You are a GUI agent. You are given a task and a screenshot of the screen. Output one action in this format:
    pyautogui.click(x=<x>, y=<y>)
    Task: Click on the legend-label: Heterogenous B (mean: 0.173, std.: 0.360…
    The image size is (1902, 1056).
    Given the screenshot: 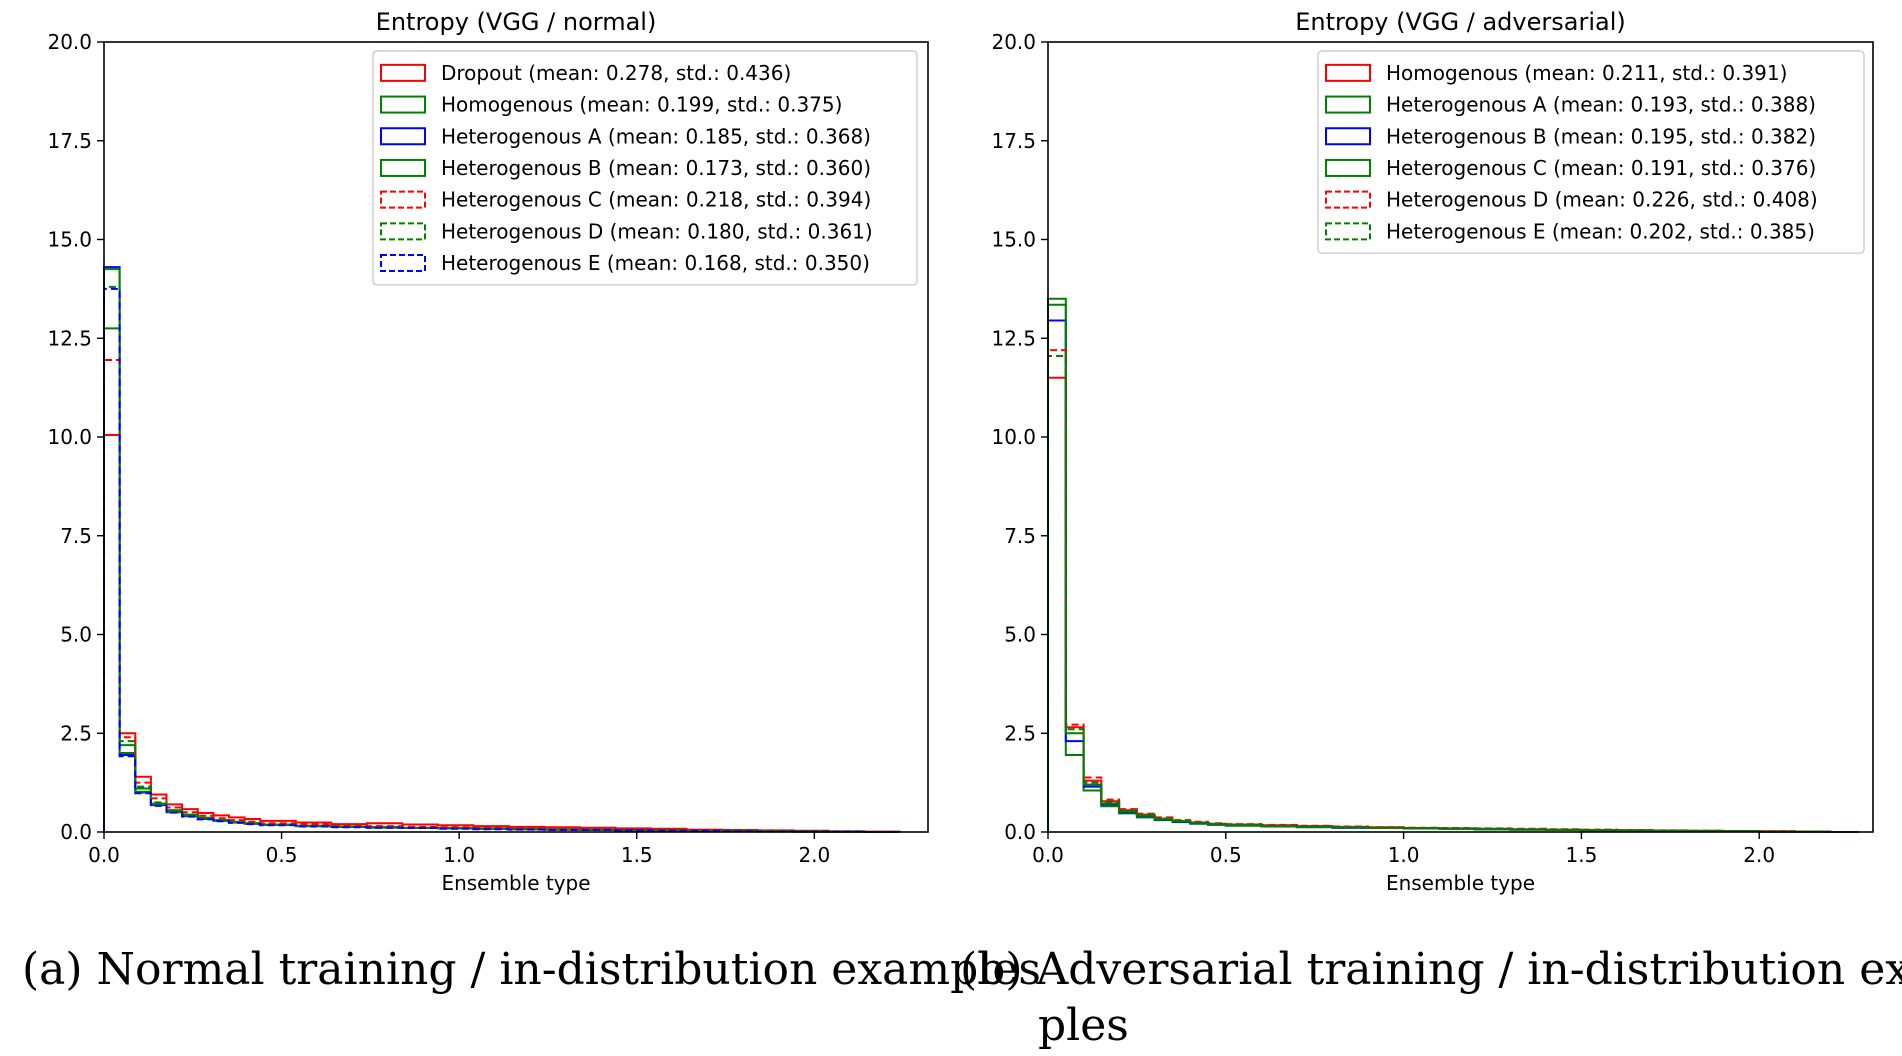 What is the action you would take?
    pyautogui.click(x=656, y=168)
    